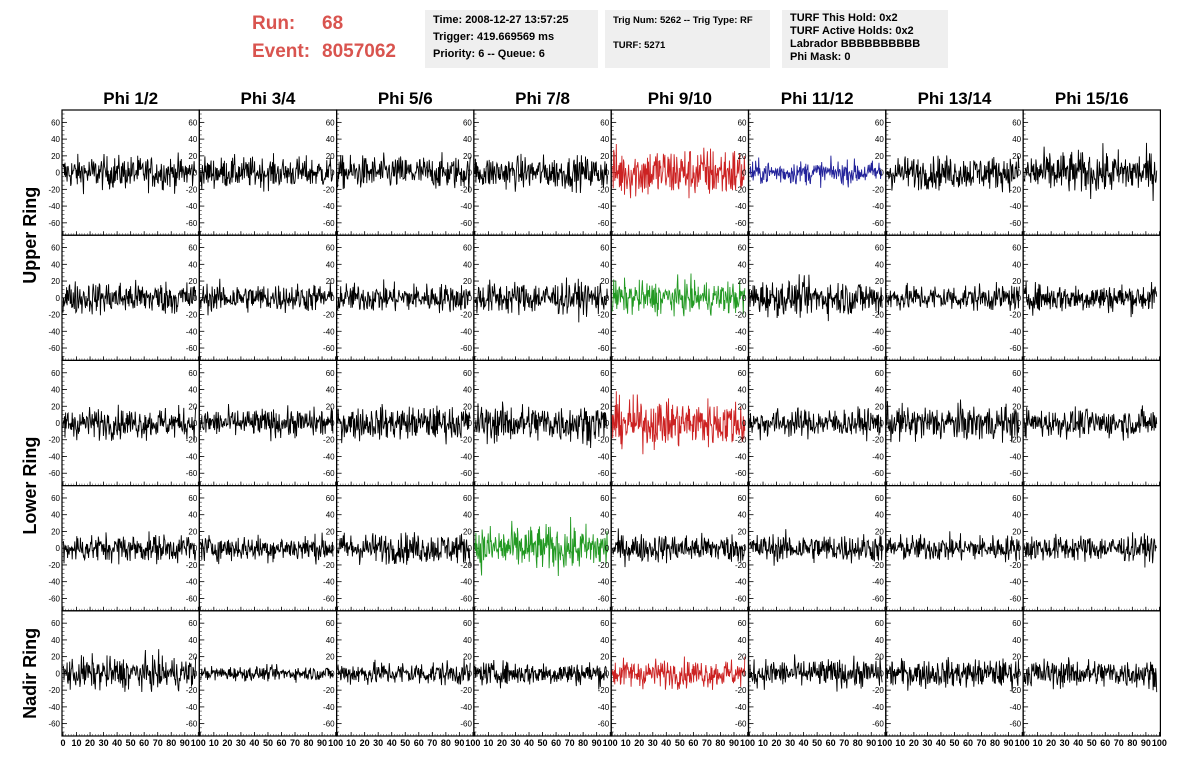 Image resolution: width=1196 pixels, height=772 pixels. What do you see at coordinates (720, 743) in the screenshot?
I see `x-tick-label: 80` at bounding box center [720, 743].